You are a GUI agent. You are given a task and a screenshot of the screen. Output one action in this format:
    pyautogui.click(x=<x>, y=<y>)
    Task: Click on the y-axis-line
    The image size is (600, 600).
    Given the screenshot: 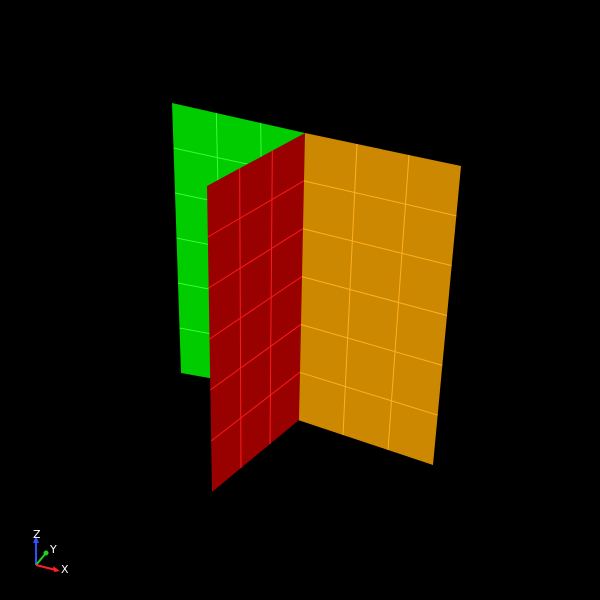 What is the action you would take?
    pyautogui.click(x=41, y=559)
    